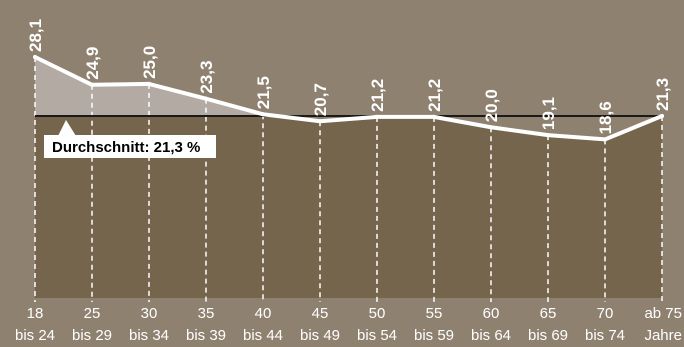 The width and height of the screenshot is (684, 347). Describe the element at coordinates (605, 324) in the screenshot. I see `x-tick-label: 70 bis 74` at that location.